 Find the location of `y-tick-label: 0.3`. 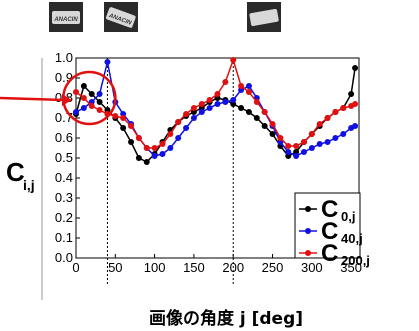

y-tick-label: 0.3 is located at coordinates (64, 197).